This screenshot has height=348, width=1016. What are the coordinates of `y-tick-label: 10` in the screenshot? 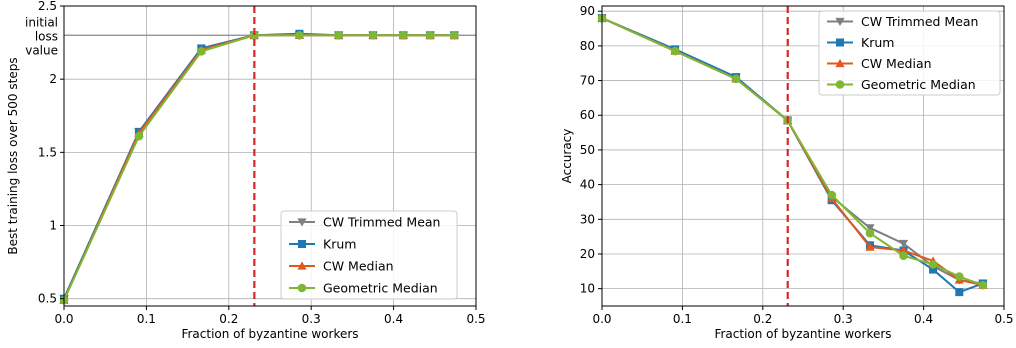 It's located at (587, 289).